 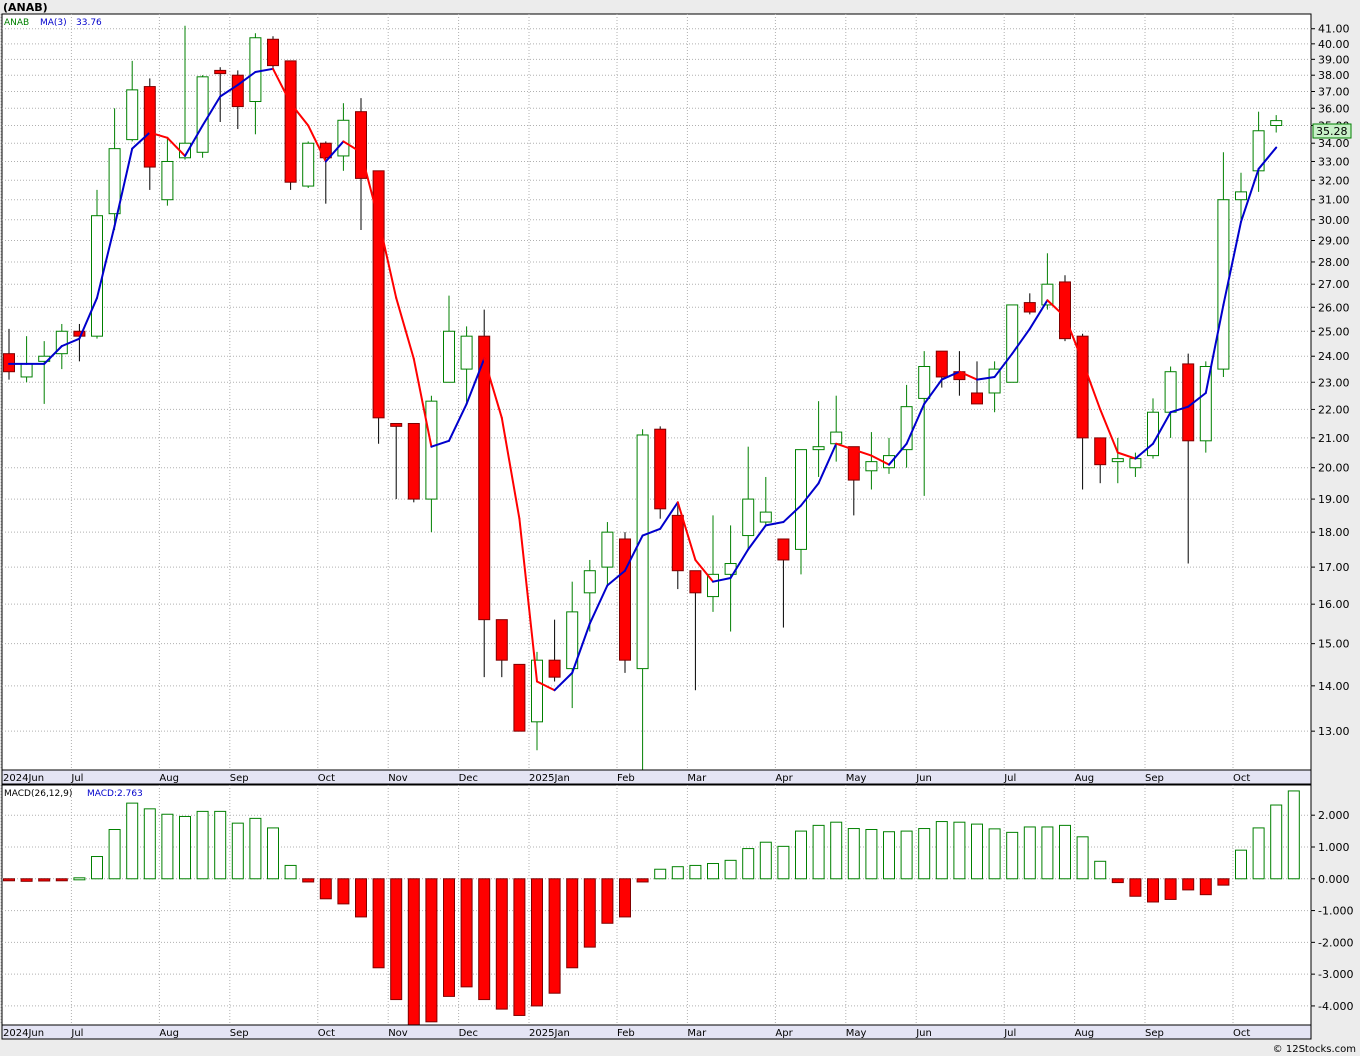 I want to click on price-tick-label: 17.00, so click(x=1334, y=567).